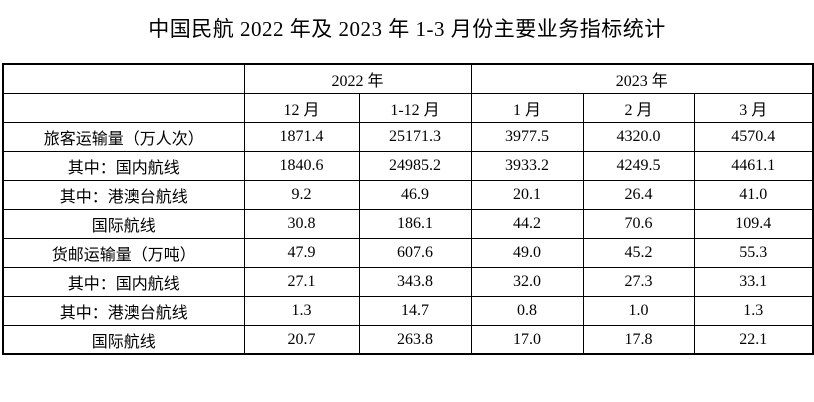 The height and width of the screenshot is (402, 814). I want to click on corner-cell-bottom, so click(123, 107).